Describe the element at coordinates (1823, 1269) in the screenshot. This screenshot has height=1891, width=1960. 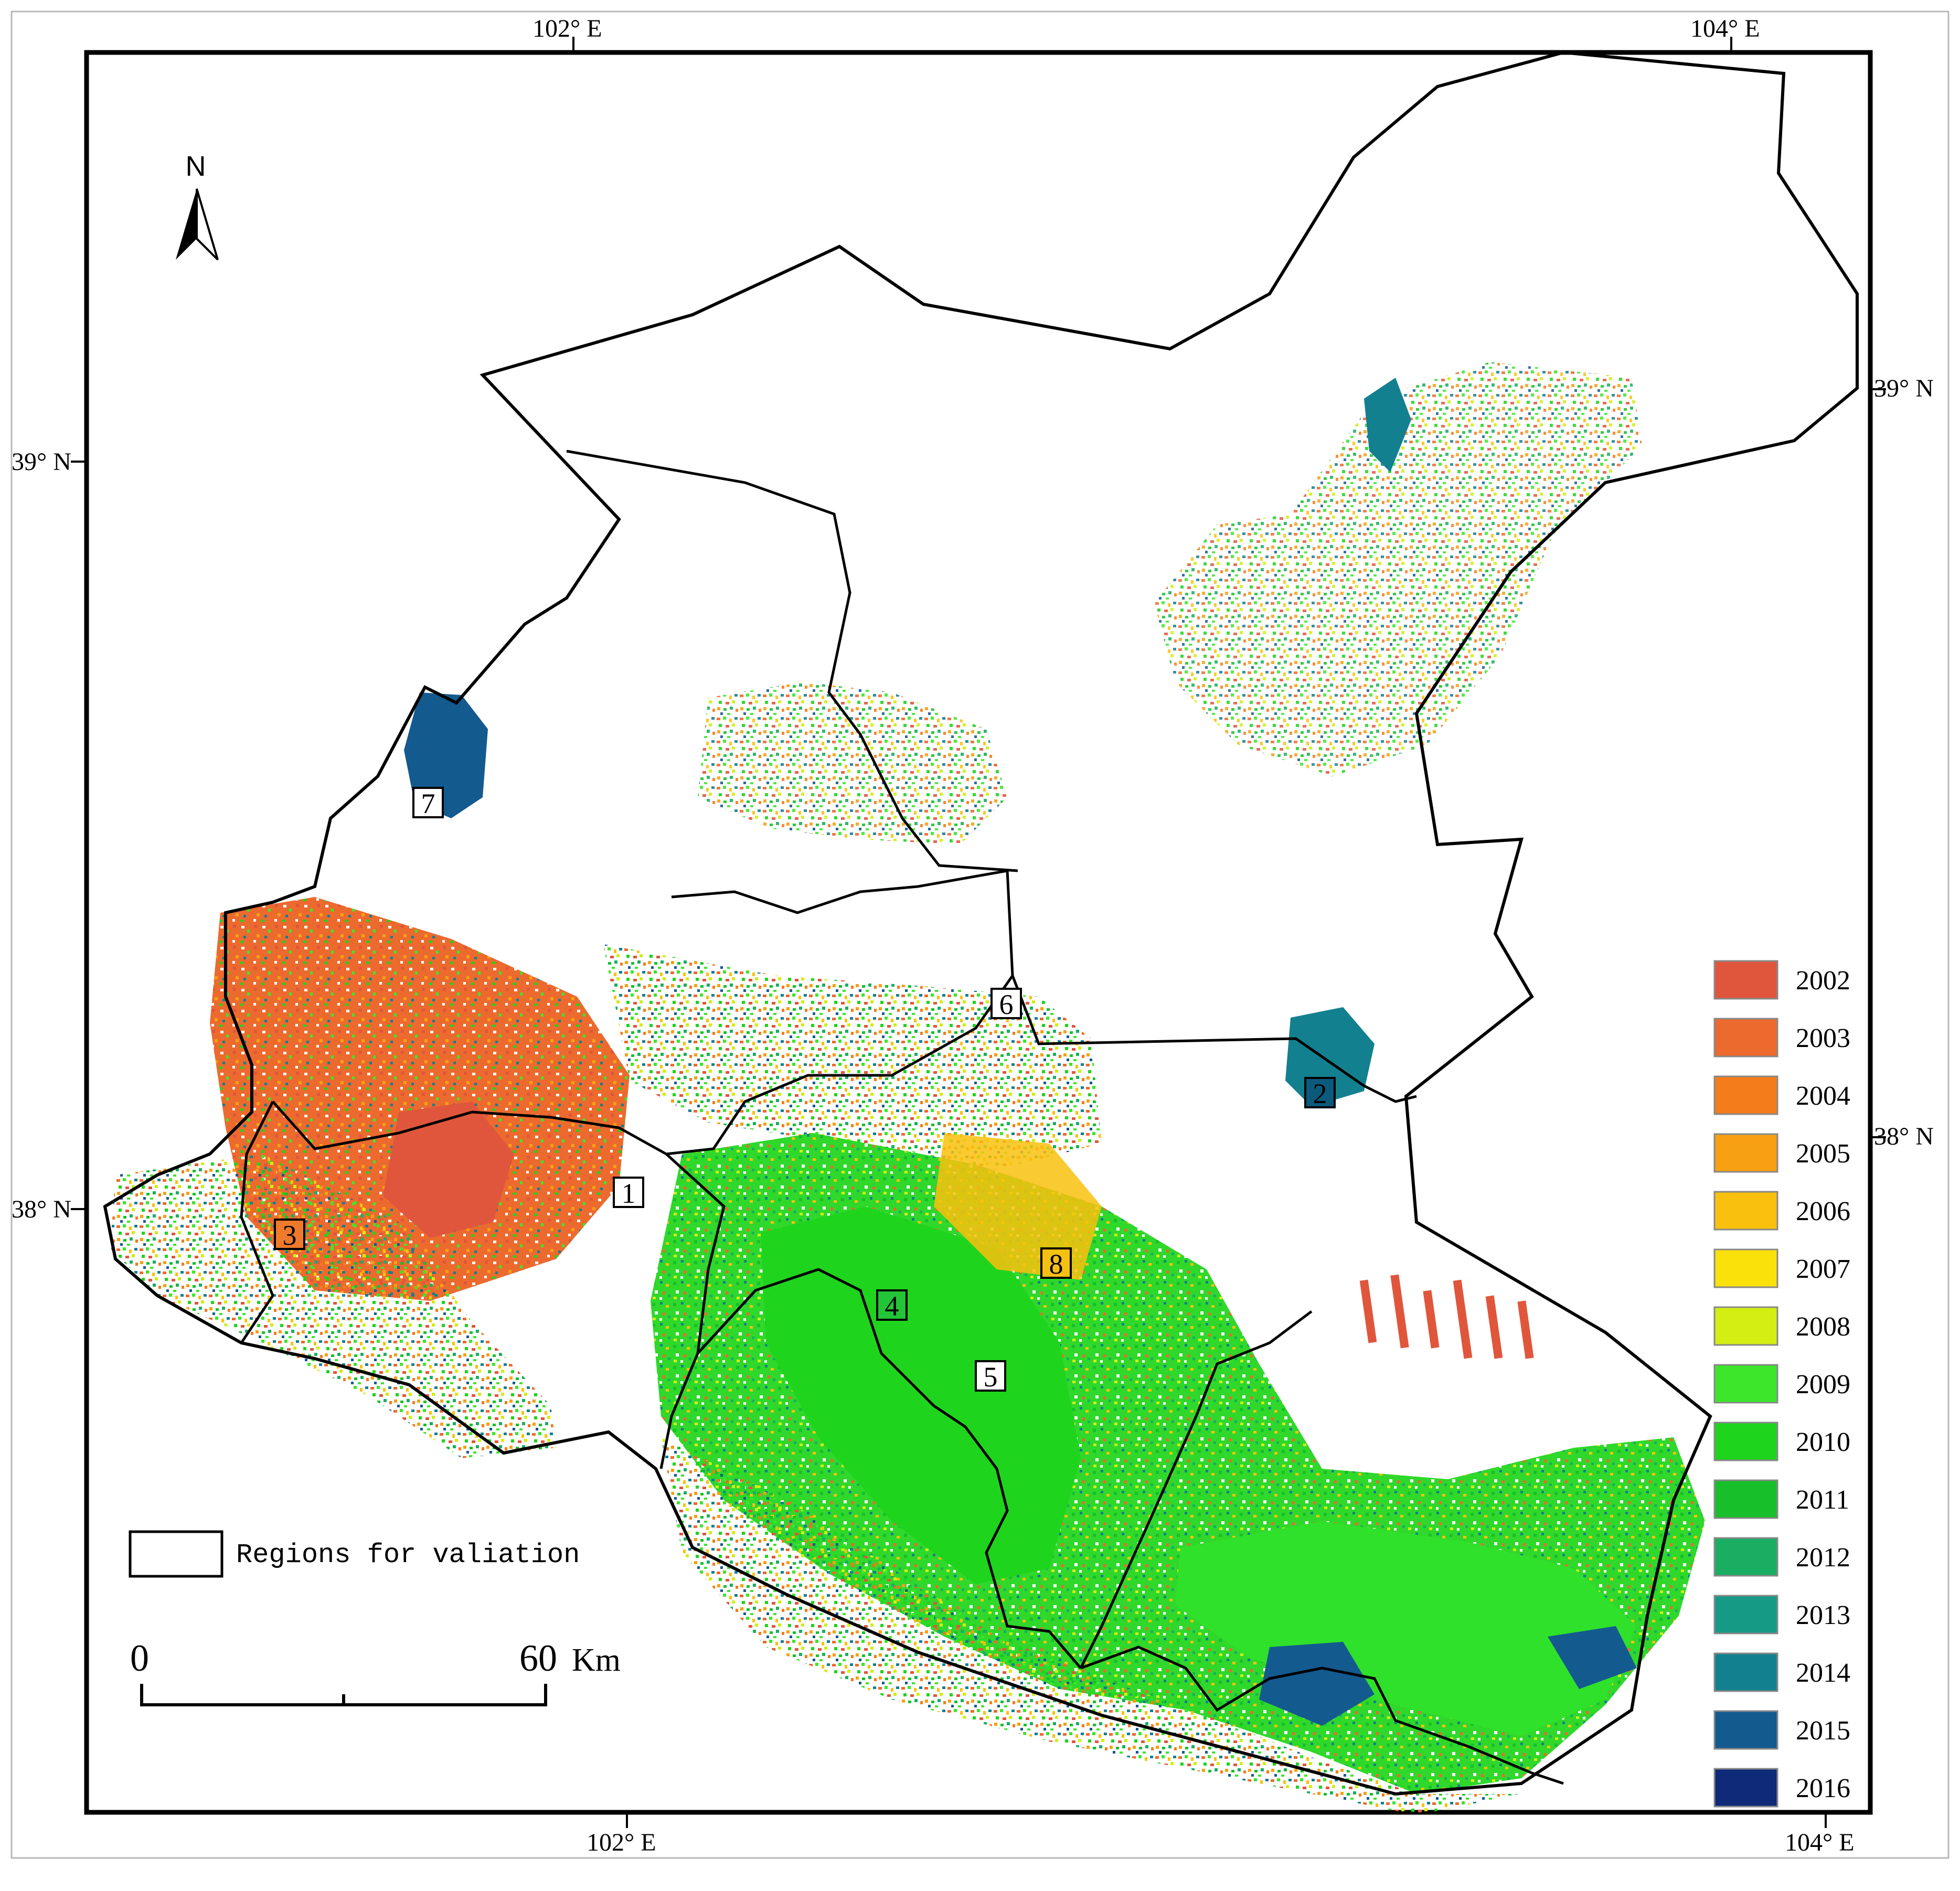
I see `legend-label-2007: 2007` at that location.